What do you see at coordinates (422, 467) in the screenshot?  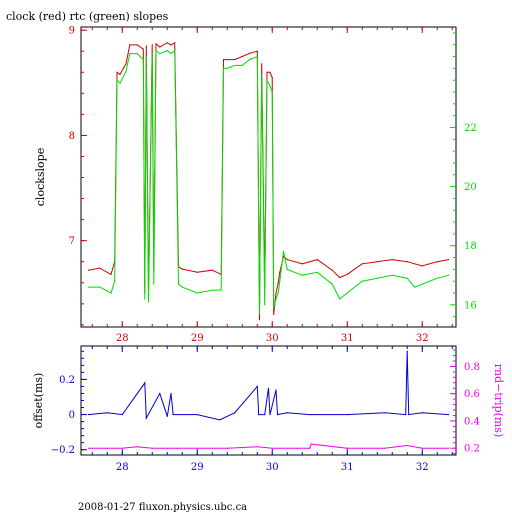 I see `x-tick-label: 32` at bounding box center [422, 467].